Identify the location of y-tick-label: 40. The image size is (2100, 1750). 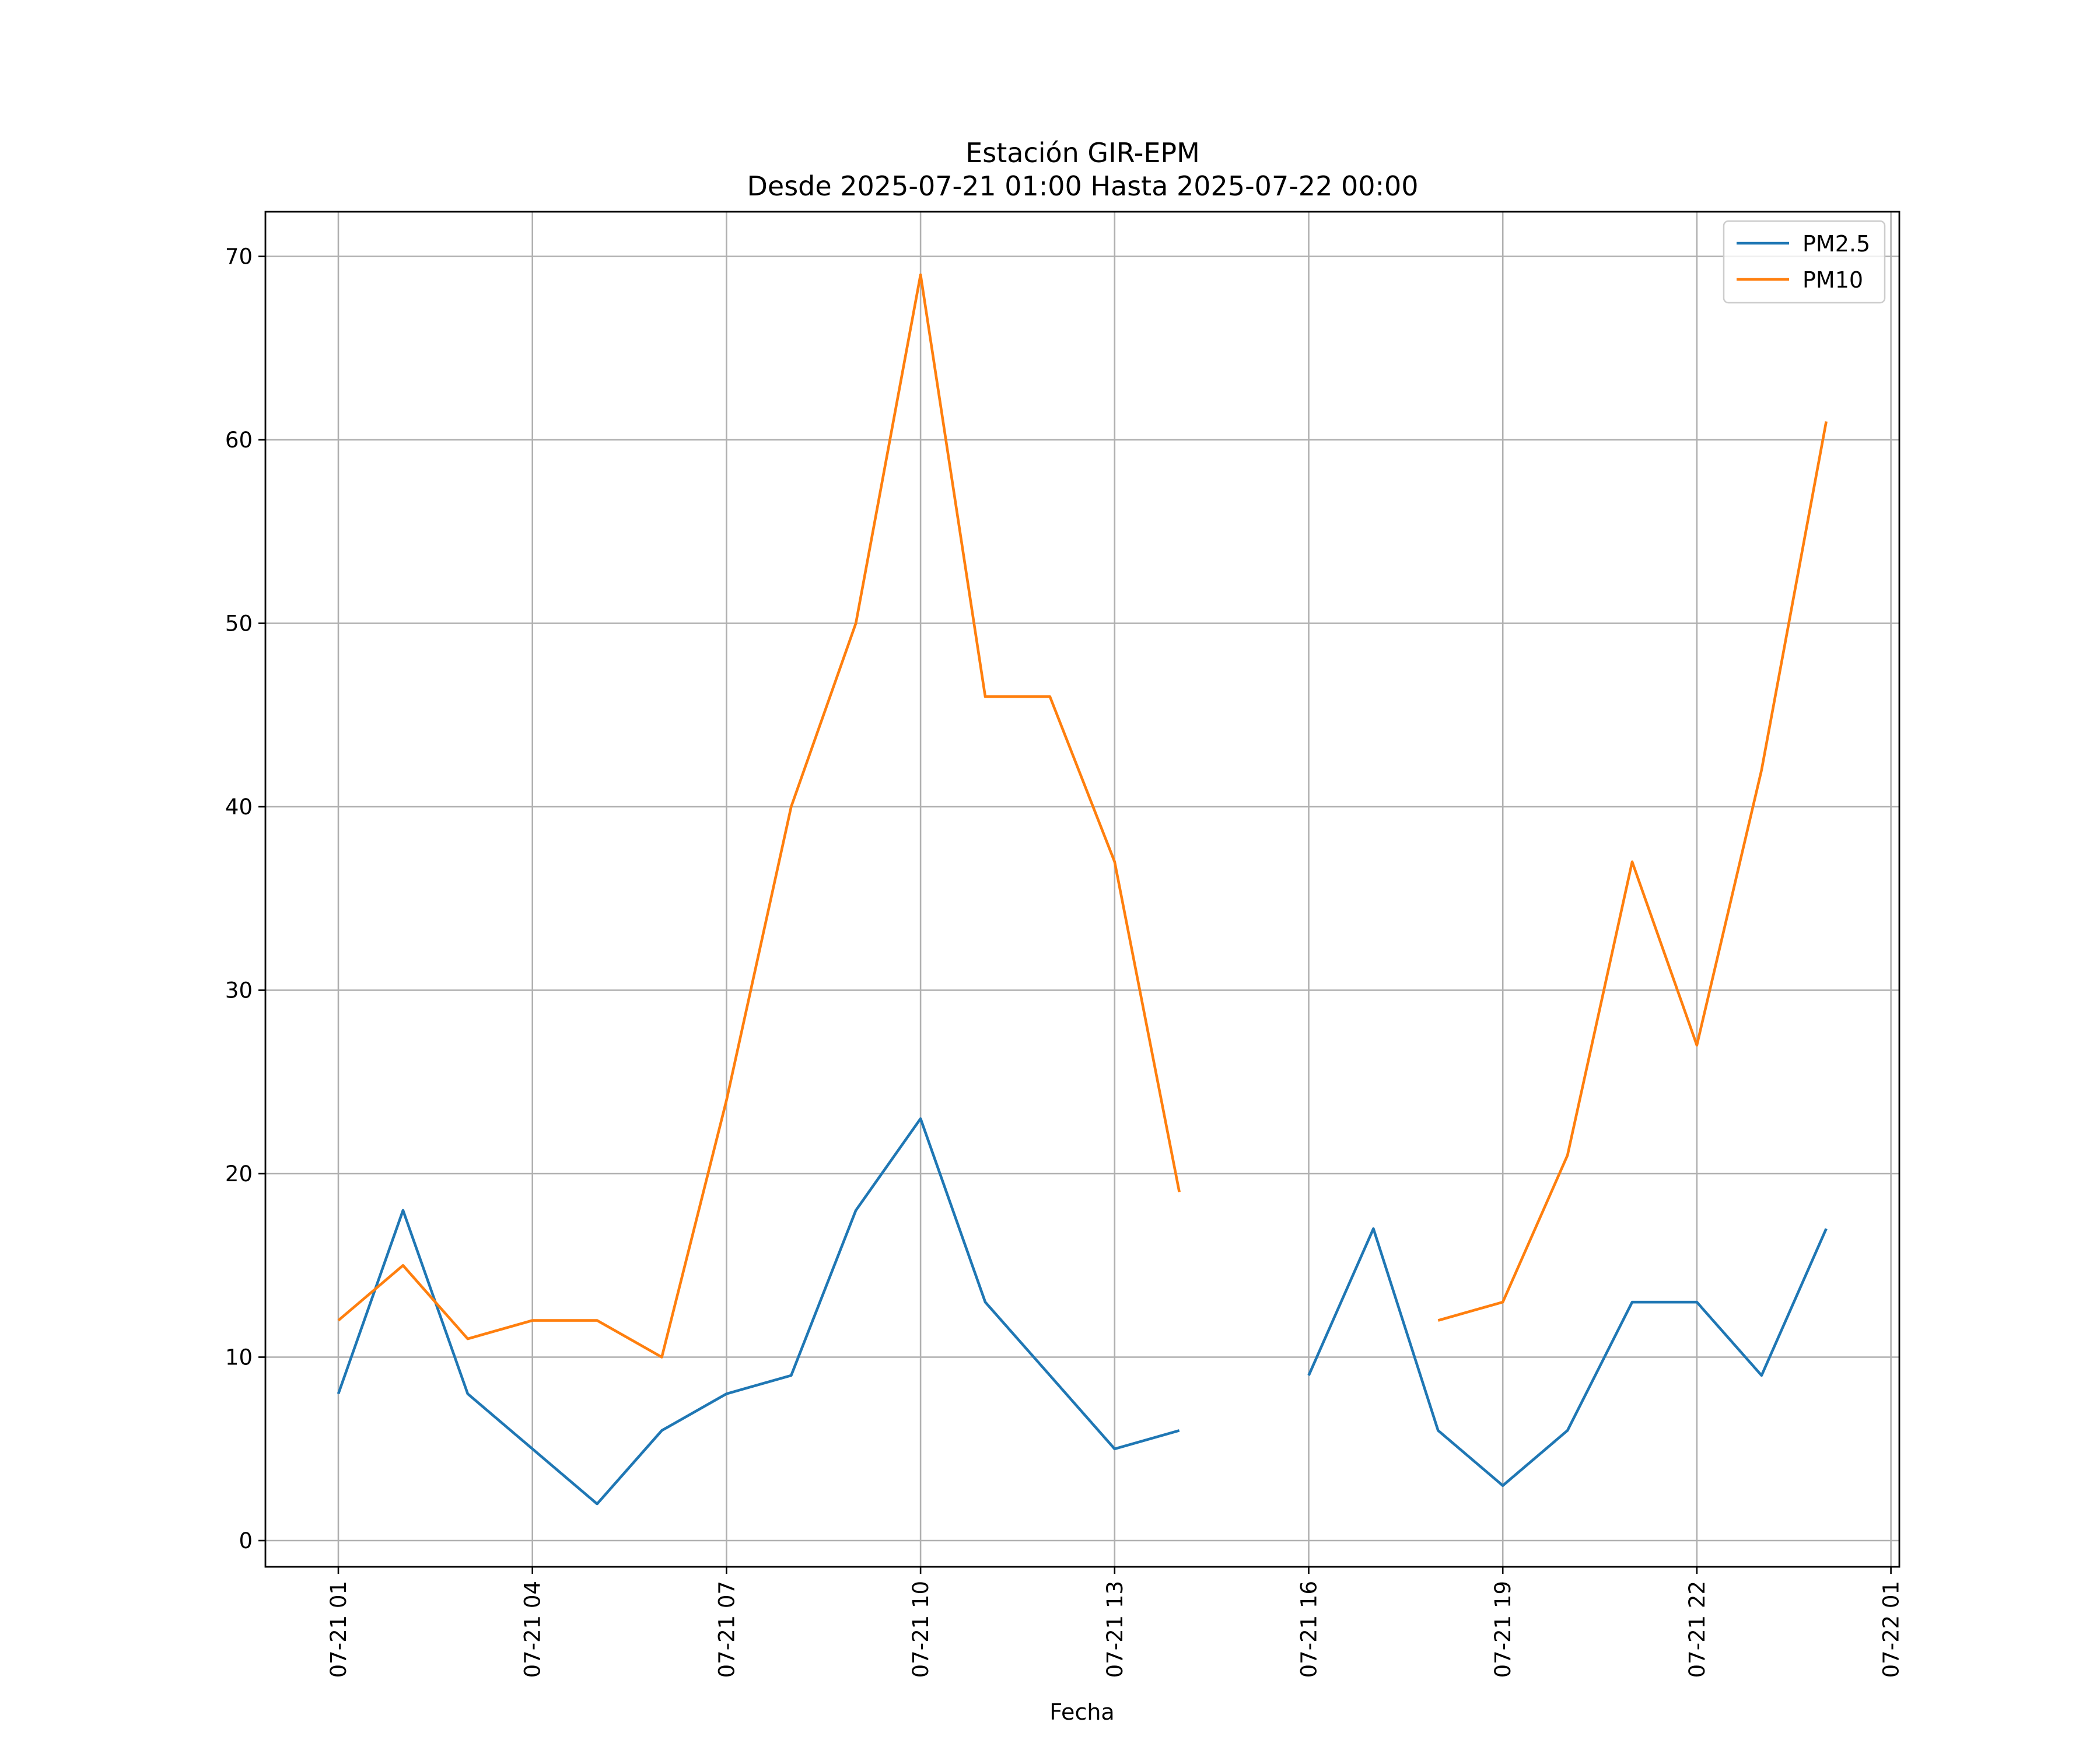
(239, 807).